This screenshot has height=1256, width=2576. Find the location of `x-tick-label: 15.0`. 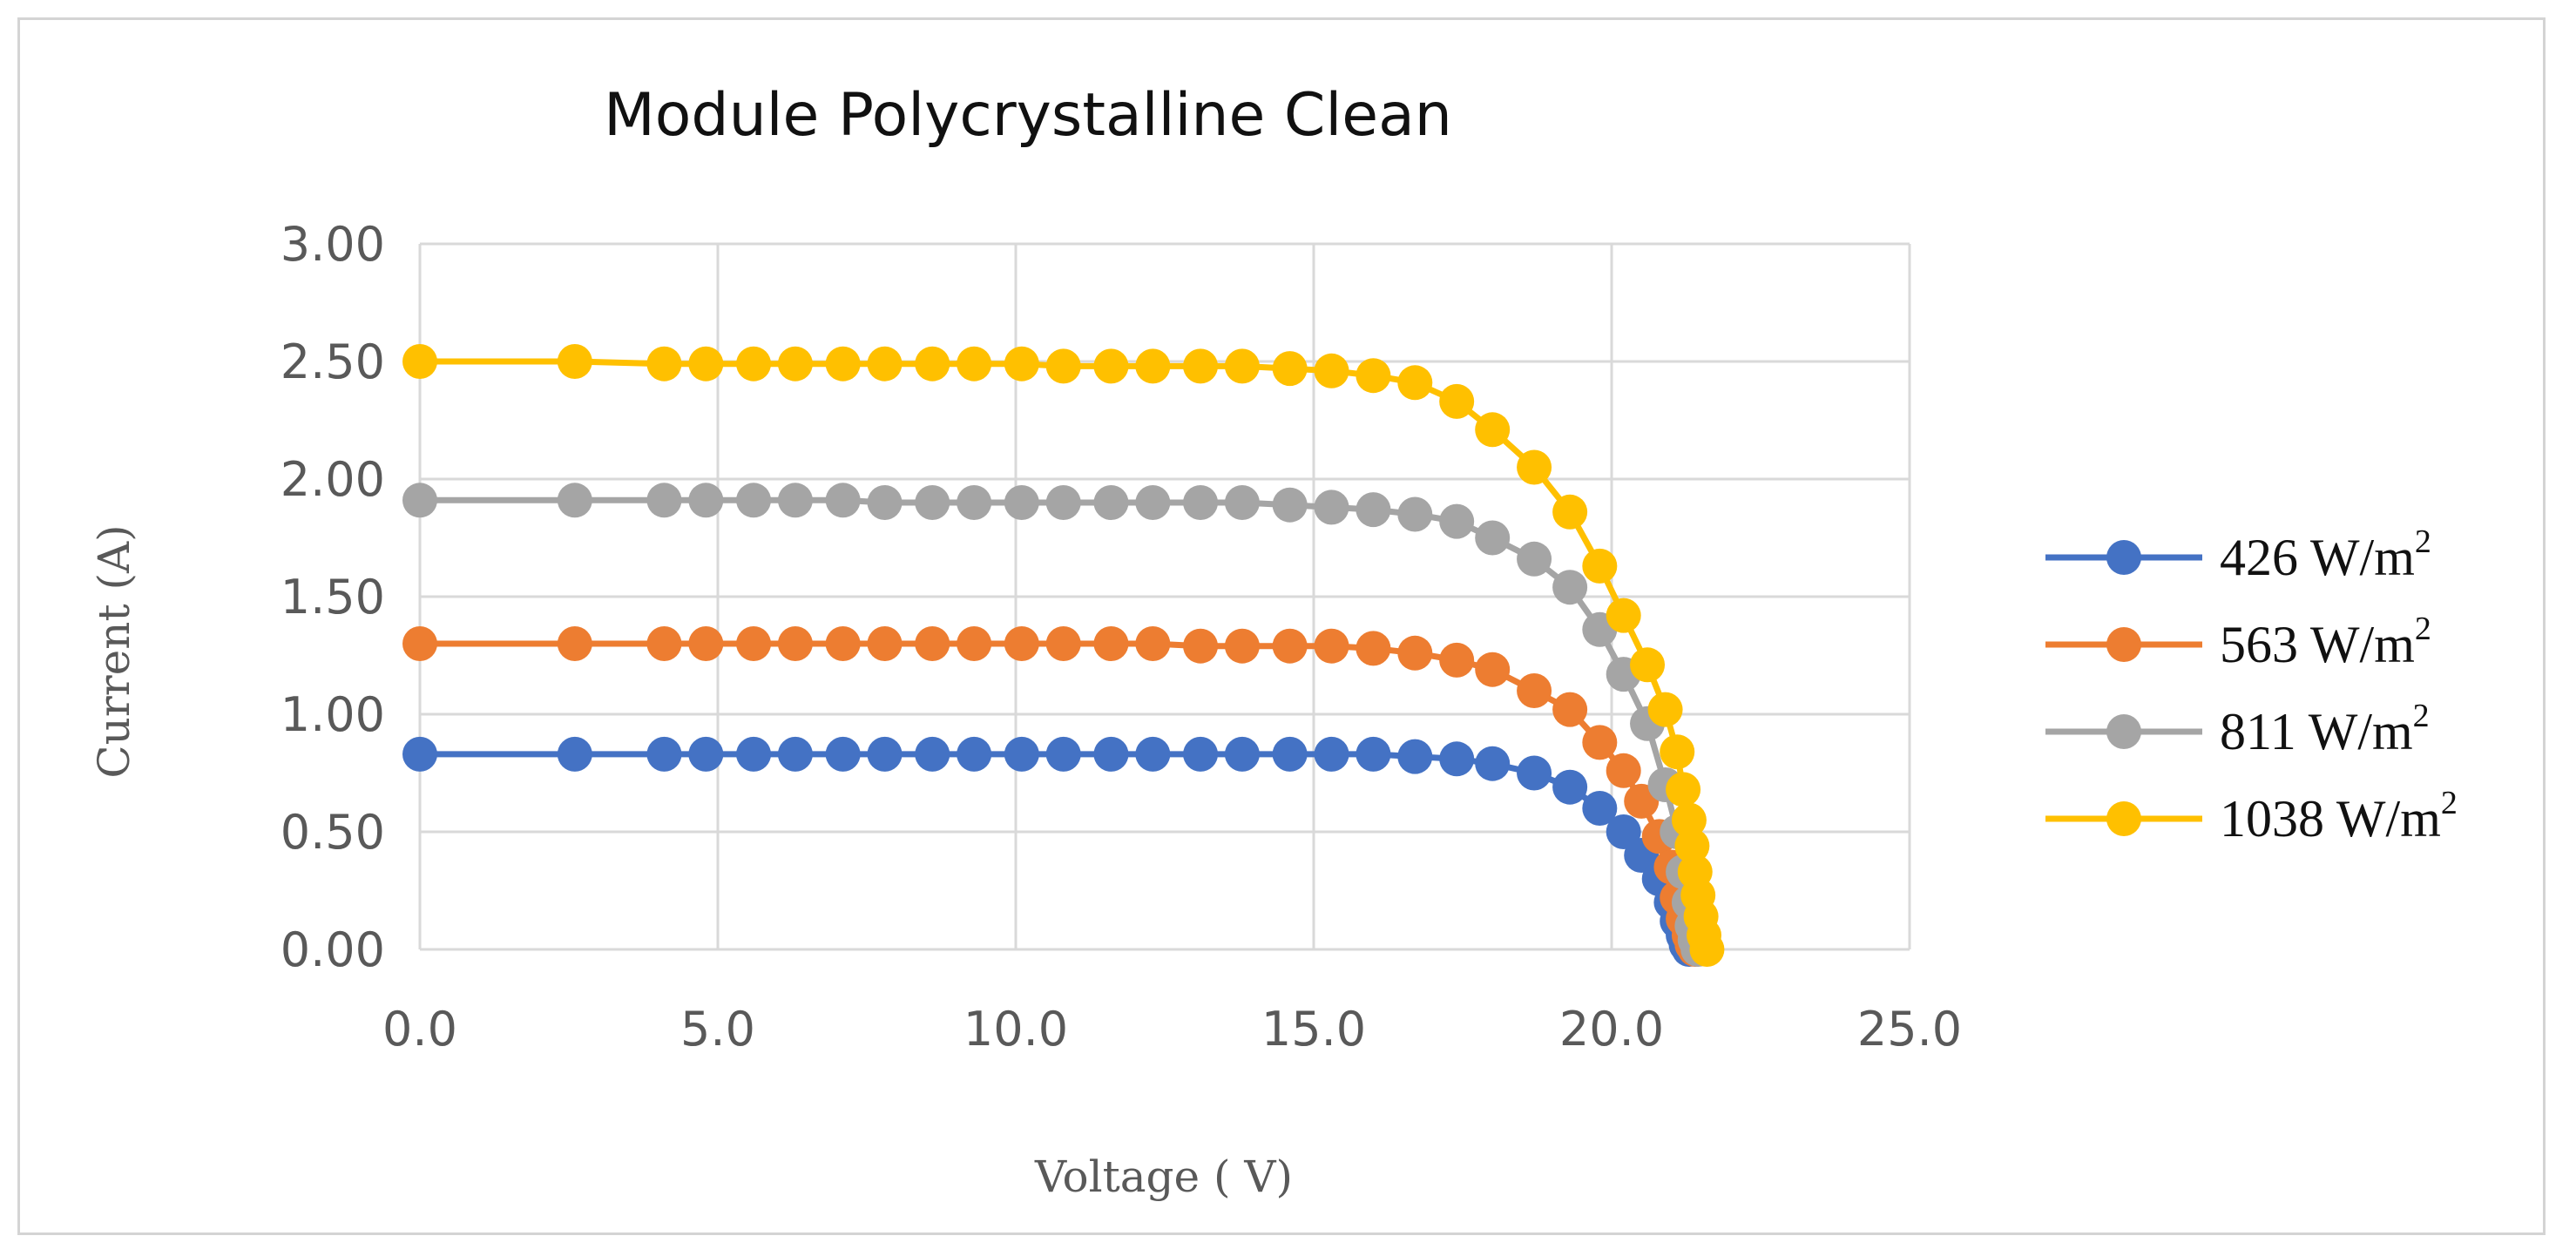

x-tick-label: 15.0 is located at coordinates (1313, 1029).